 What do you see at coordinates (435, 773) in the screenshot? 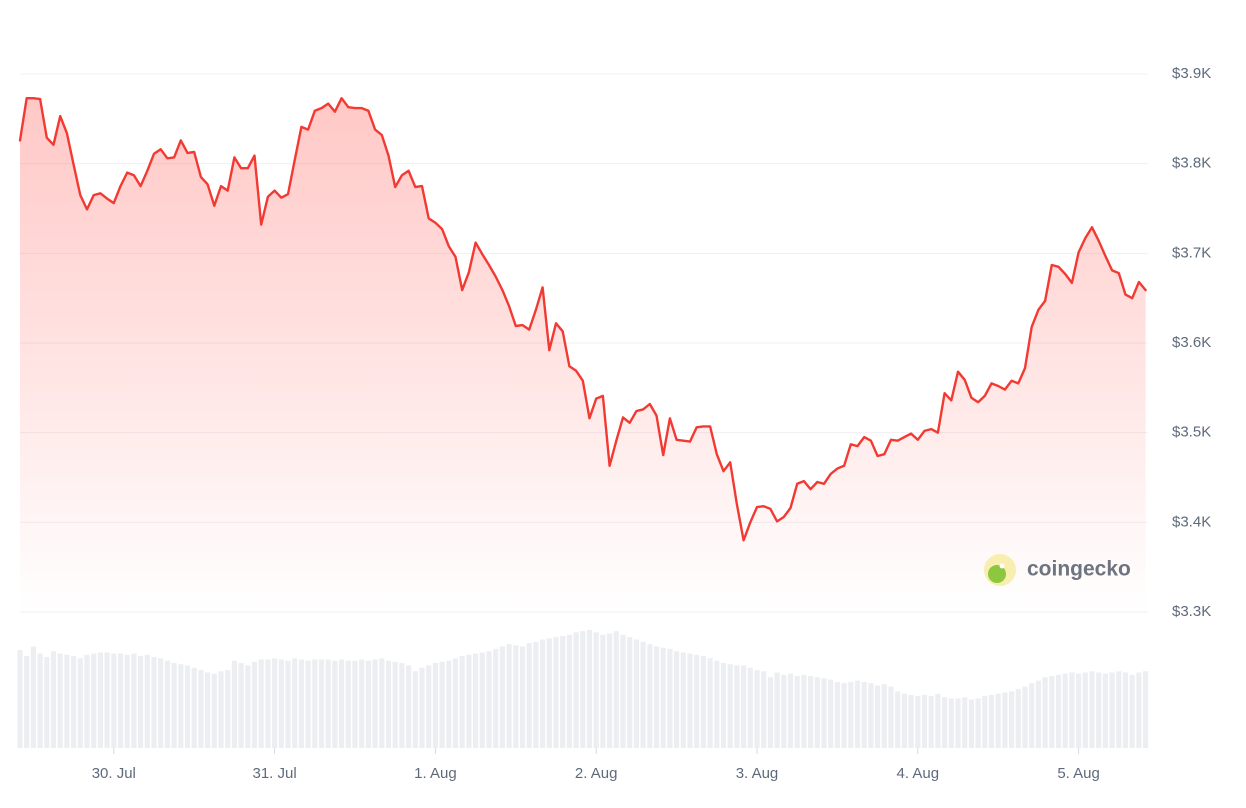
I see `x-tick-label: 1. Aug` at bounding box center [435, 773].